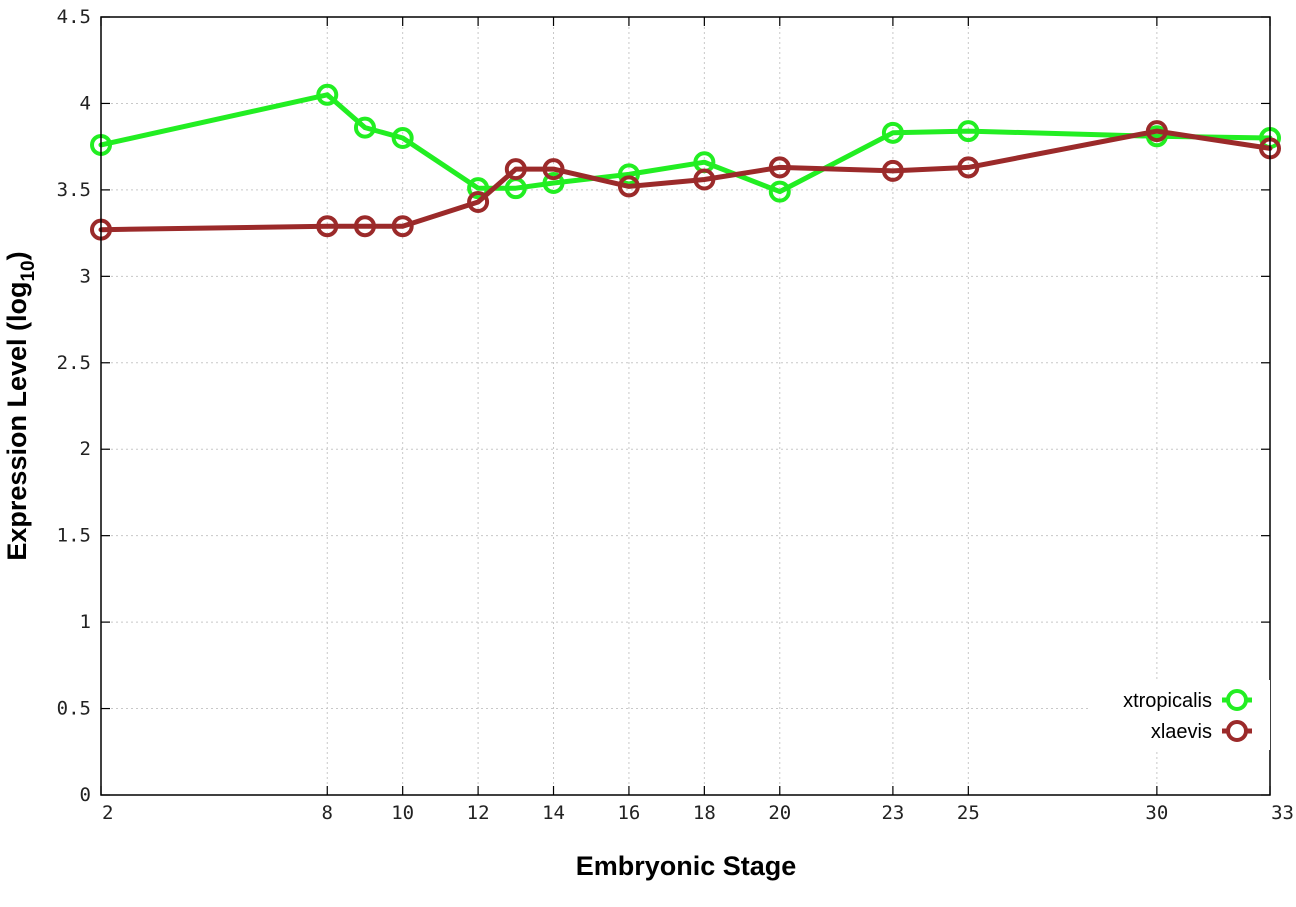 This screenshot has height=907, width=1296. I want to click on y-tick-label: 0.5, so click(74, 709).